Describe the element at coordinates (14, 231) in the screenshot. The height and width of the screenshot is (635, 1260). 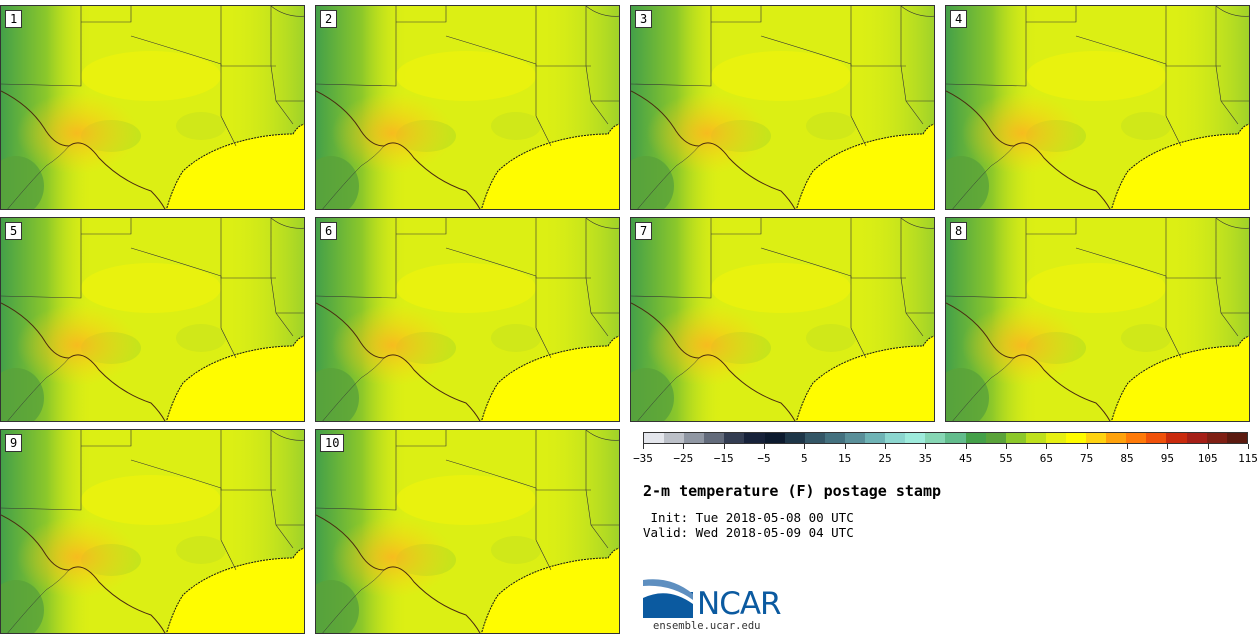
I see `member-number: 5` at that location.